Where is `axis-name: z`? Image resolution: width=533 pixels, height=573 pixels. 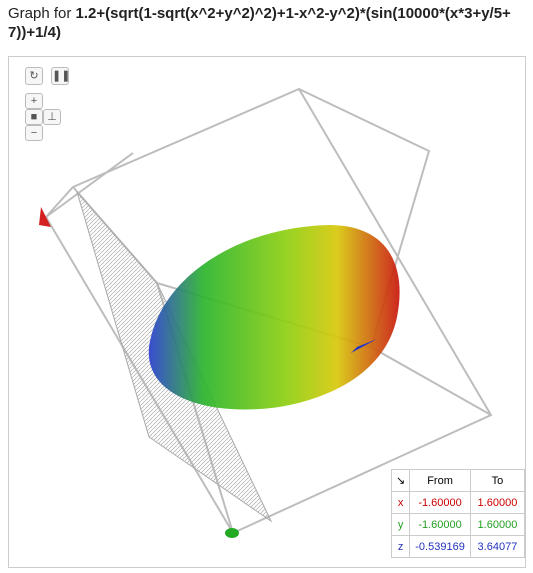
axis-name: z is located at coordinates (400, 546).